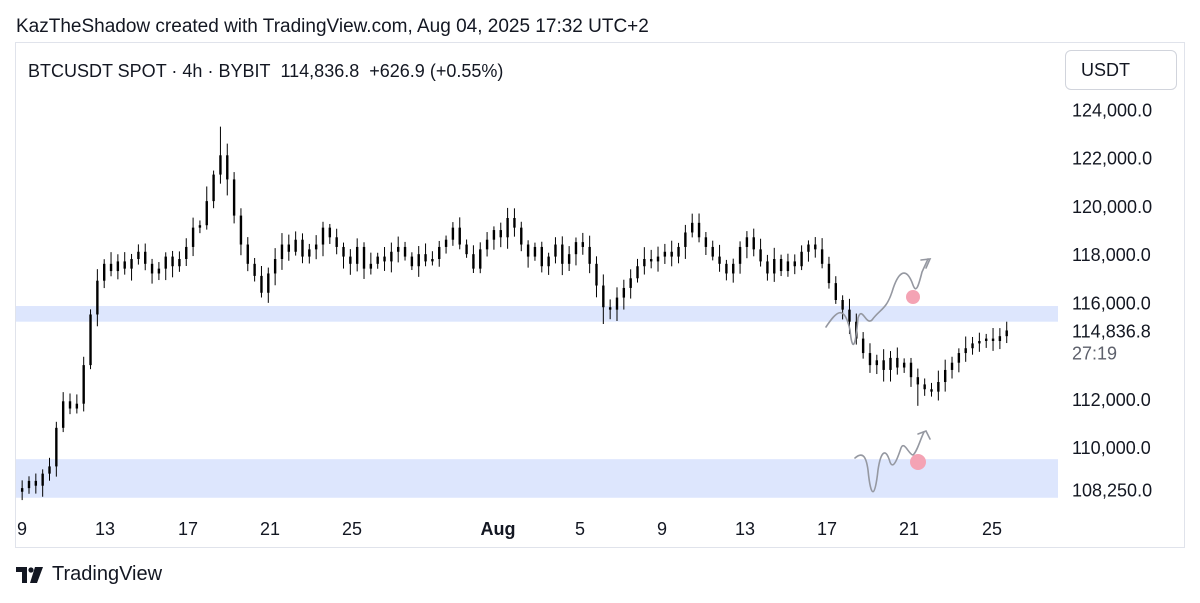 The height and width of the screenshot is (603, 1200). I want to click on y-tick-label: 120,000.0, so click(1112, 207).